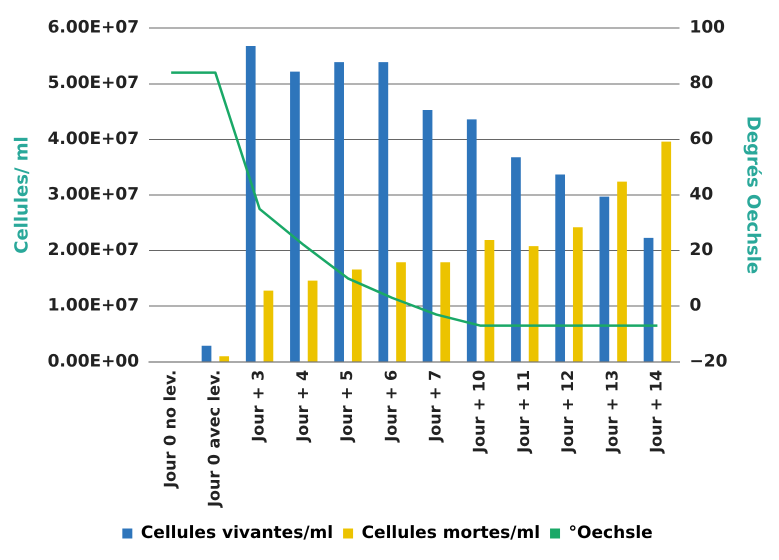  I want to click on x-tick-label: Jour + 6, so click(390, 406).